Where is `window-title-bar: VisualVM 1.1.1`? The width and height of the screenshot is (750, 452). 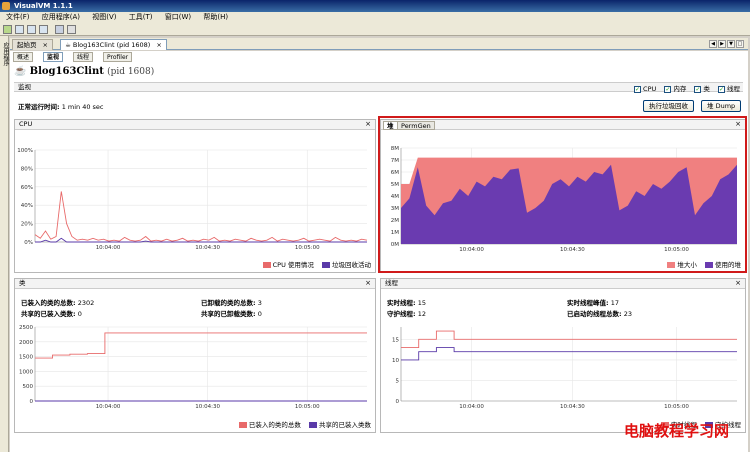 window-title-bar: VisualVM 1.1.1 is located at coordinates (375, 6).